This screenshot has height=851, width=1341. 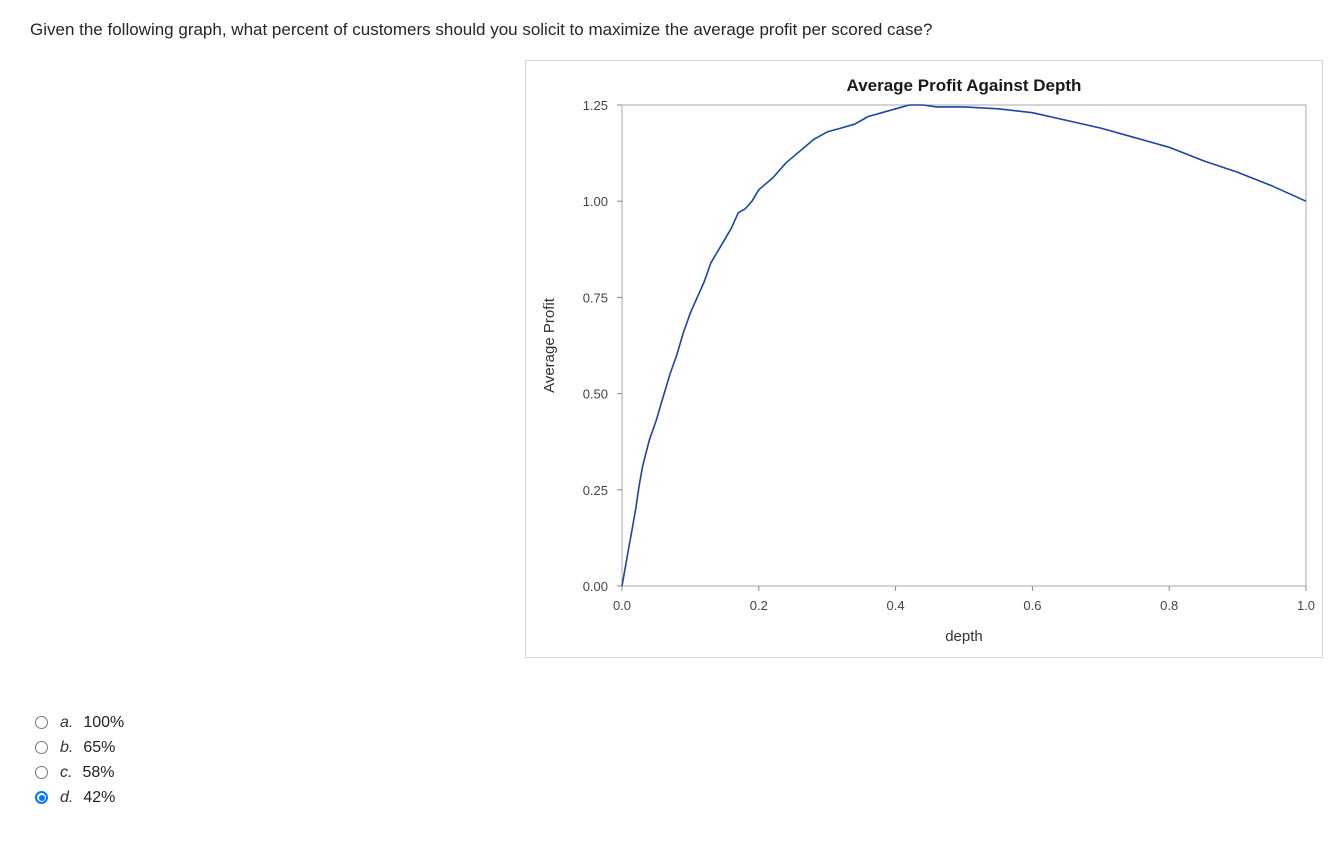 I want to click on radio-a, so click(x=41, y=722).